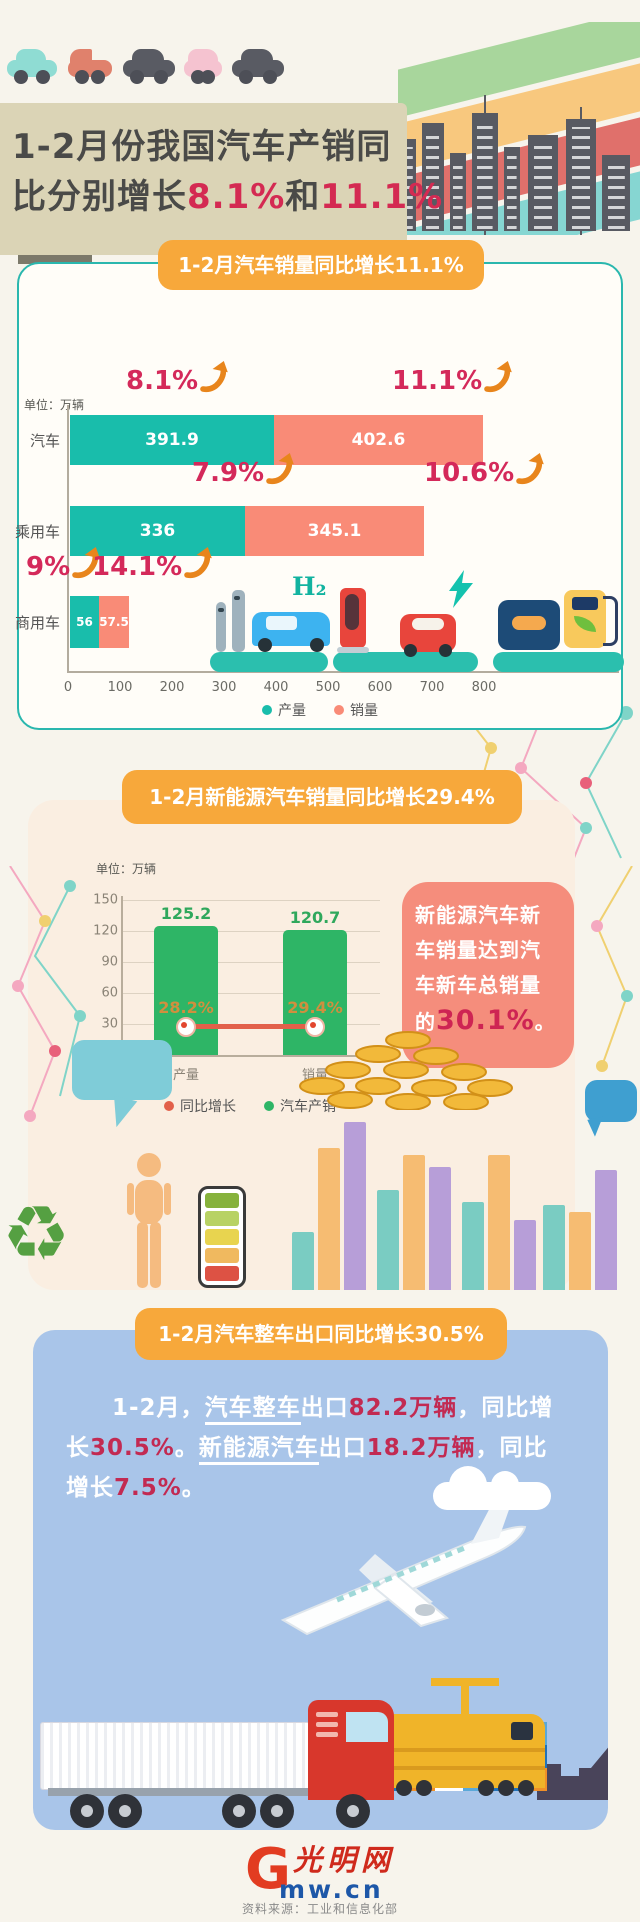 The height and width of the screenshot is (1922, 640). I want to click on paragraph-segment: 18.2万辆, so click(421, 1448).